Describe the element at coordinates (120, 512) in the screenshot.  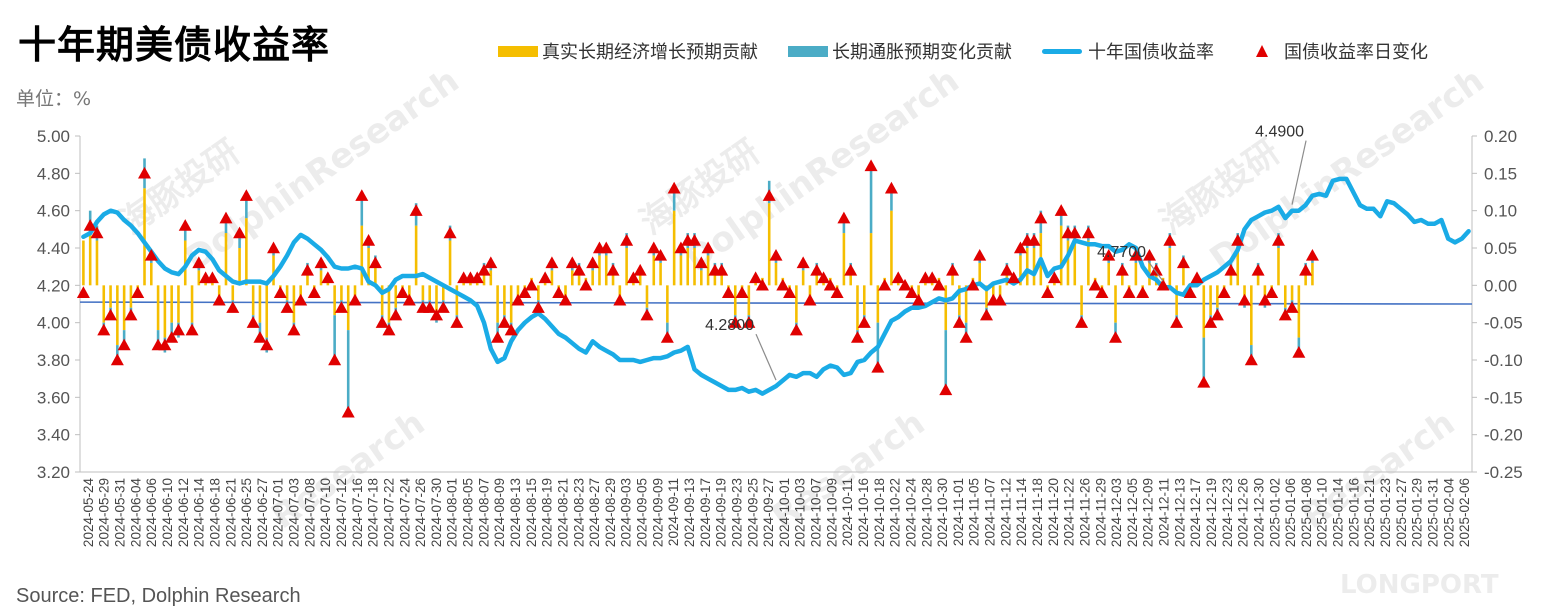
I see `x-tick-label: 2024-05-31` at that location.